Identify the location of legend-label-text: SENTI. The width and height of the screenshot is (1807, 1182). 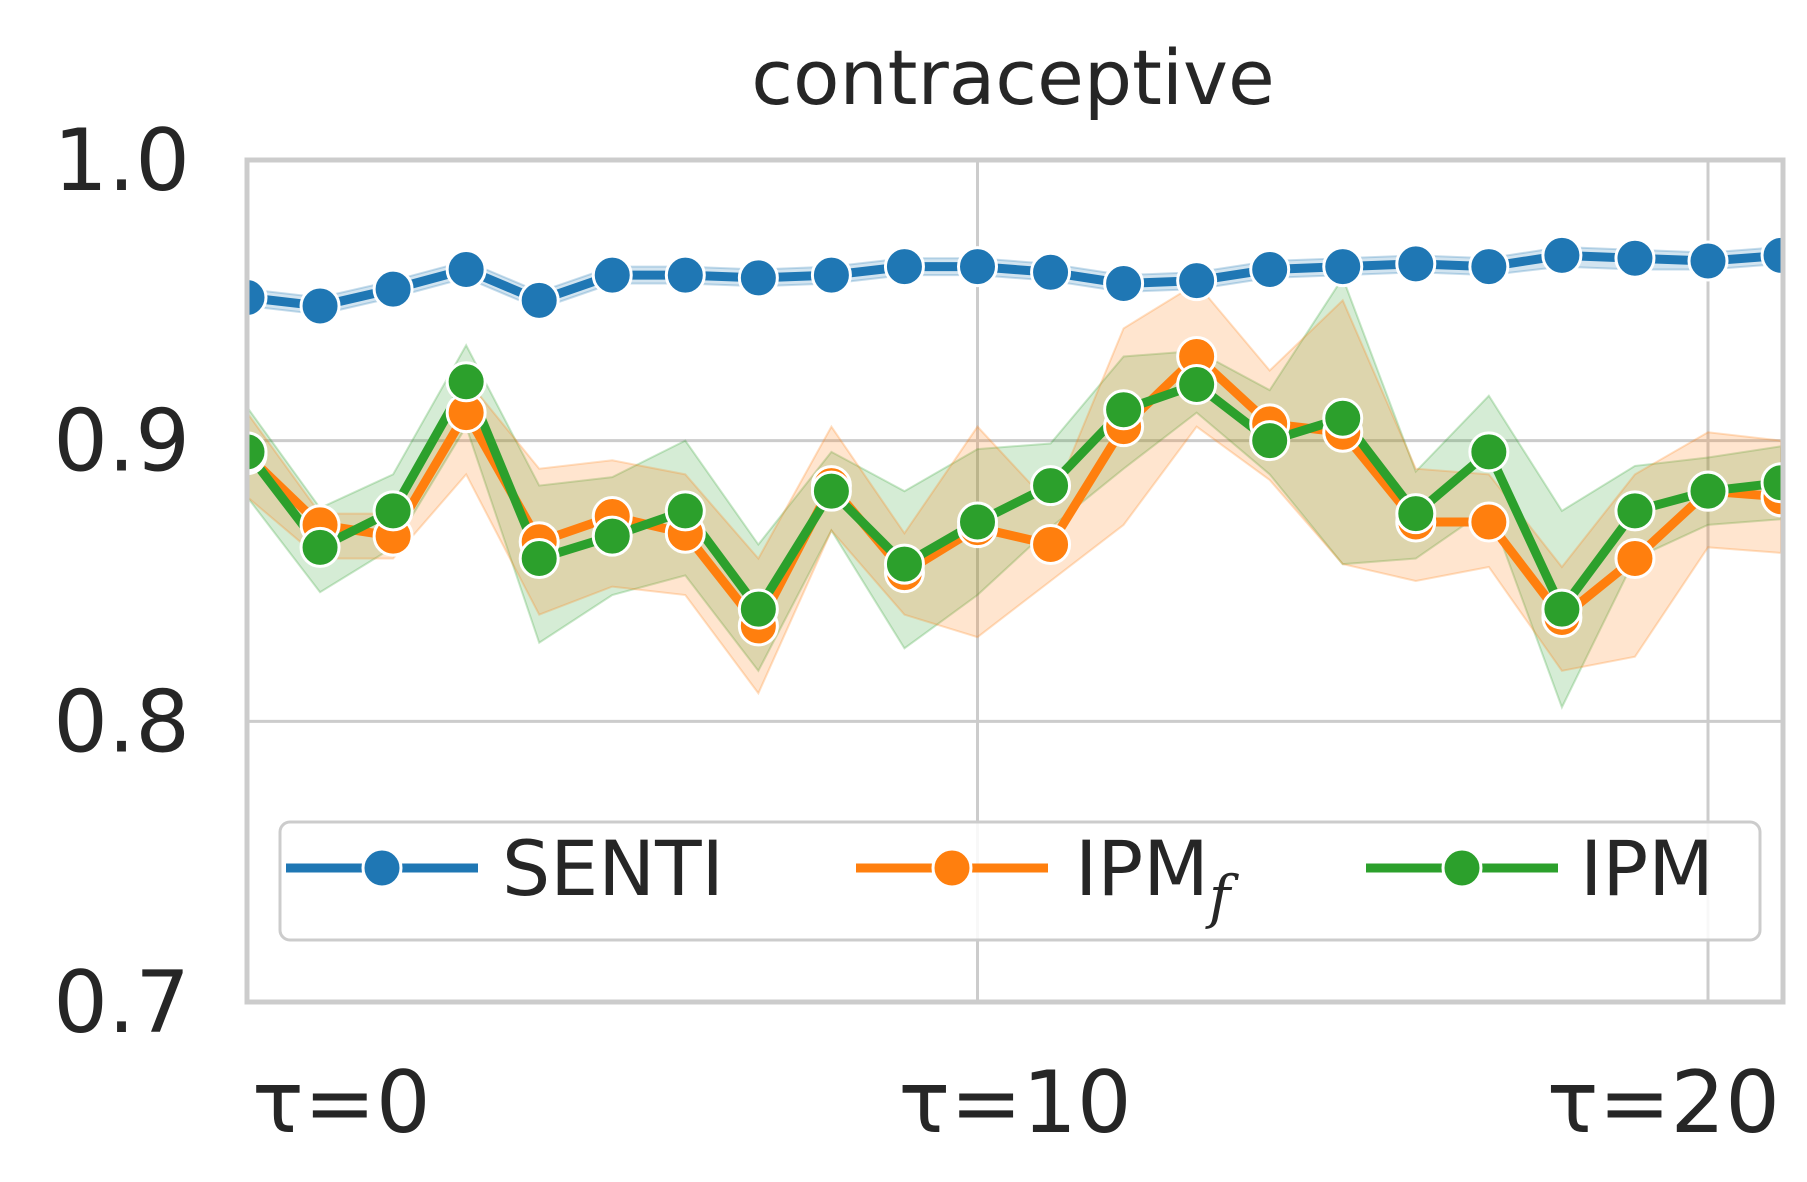
(613, 868).